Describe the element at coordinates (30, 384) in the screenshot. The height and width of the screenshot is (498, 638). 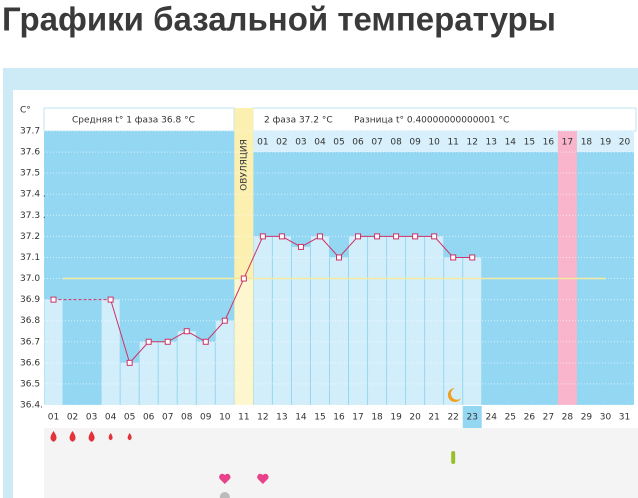
I see `y-tick-label: 36.5` at that location.